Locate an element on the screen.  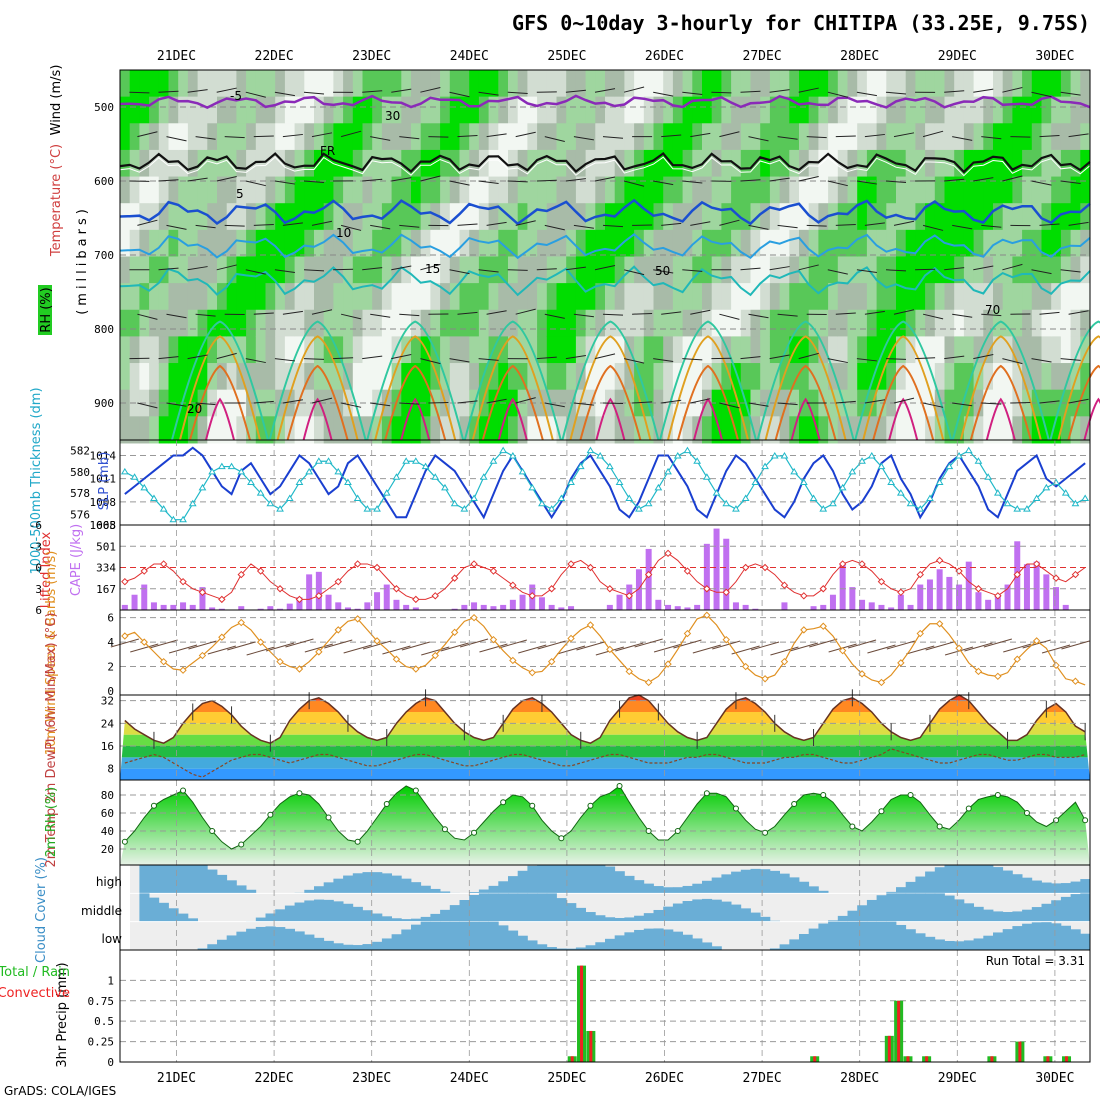
rh-marker is located at coordinates (444, 829).